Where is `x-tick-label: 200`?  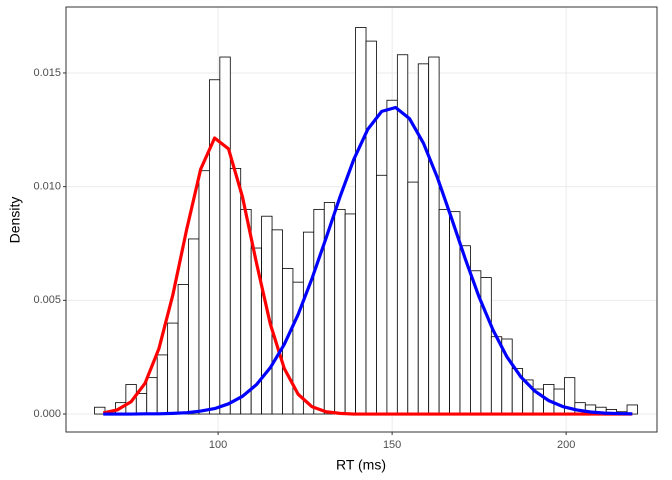 x-tick-label: 200 is located at coordinates (566, 445).